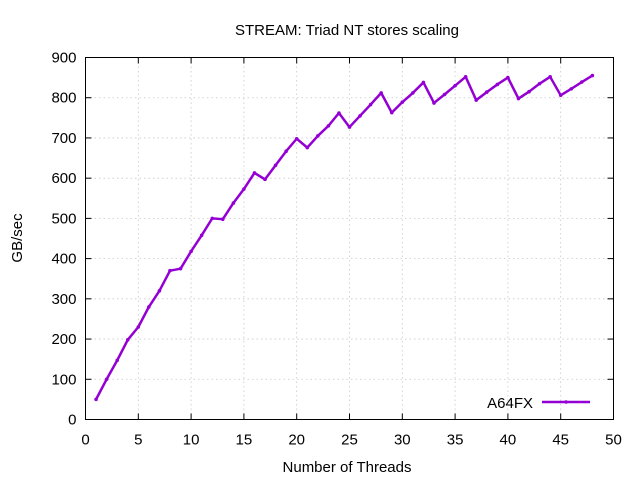 The height and width of the screenshot is (480, 640). What do you see at coordinates (63, 98) in the screenshot?
I see `y-tick-label: 800` at bounding box center [63, 98].